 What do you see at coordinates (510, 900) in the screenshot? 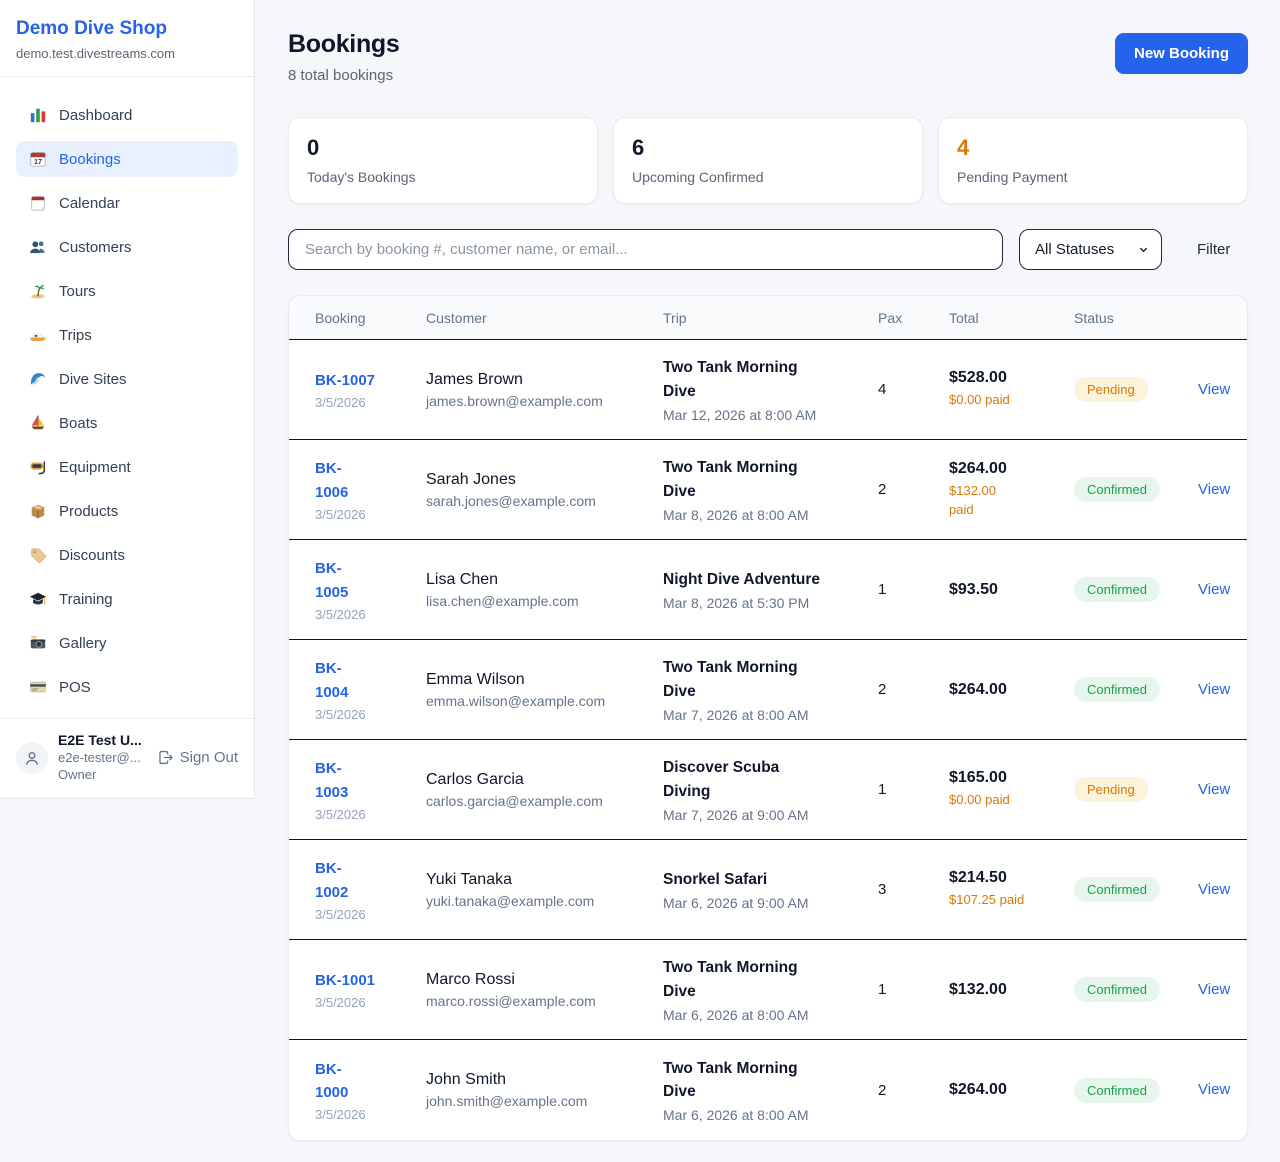
I see `customer-email: yuki.tanaka@example.com` at bounding box center [510, 900].